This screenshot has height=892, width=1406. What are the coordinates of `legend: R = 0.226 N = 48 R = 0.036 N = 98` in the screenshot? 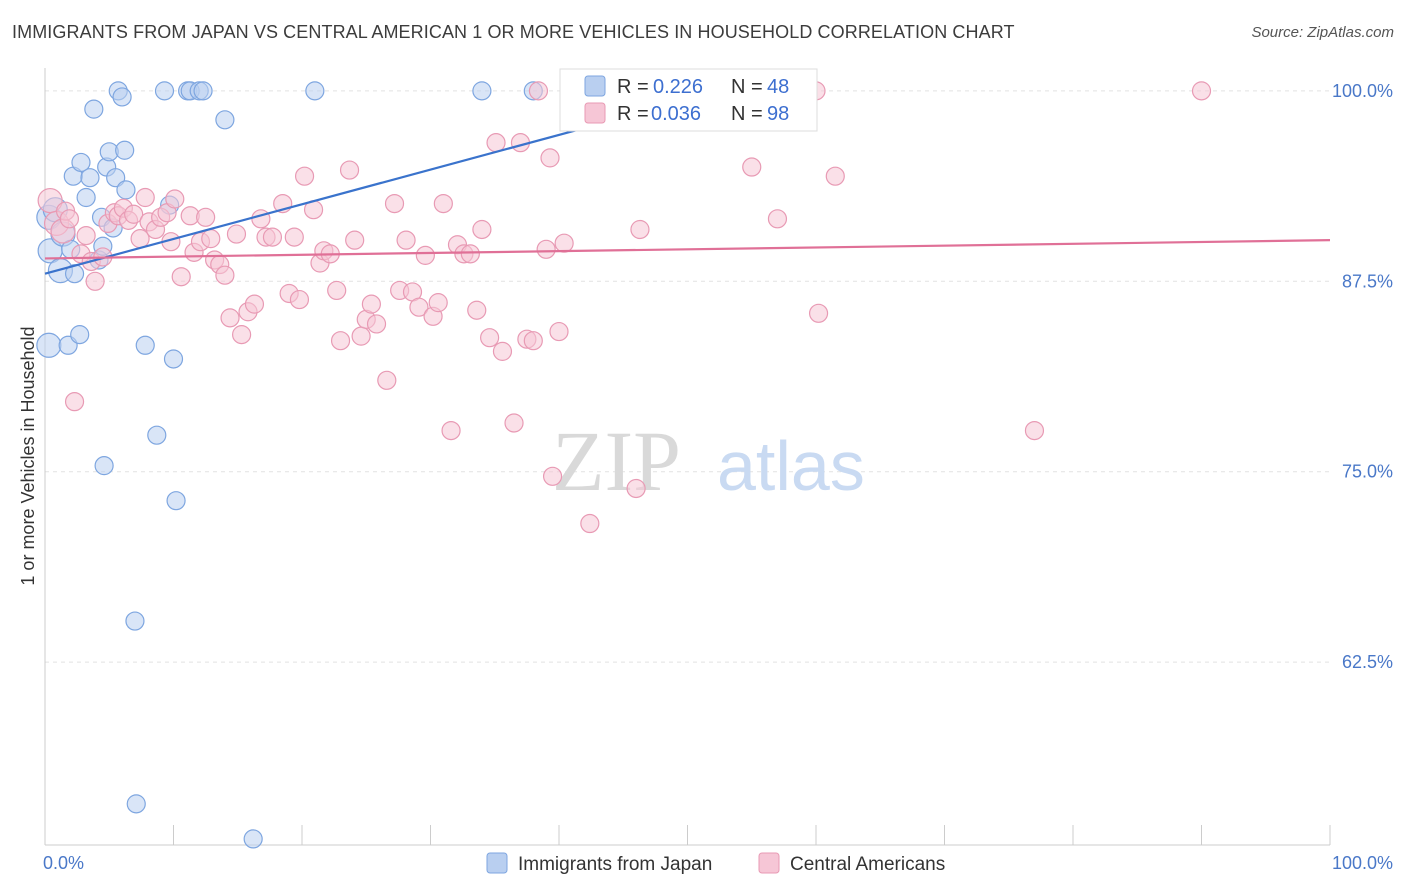 It's located at (688, 100).